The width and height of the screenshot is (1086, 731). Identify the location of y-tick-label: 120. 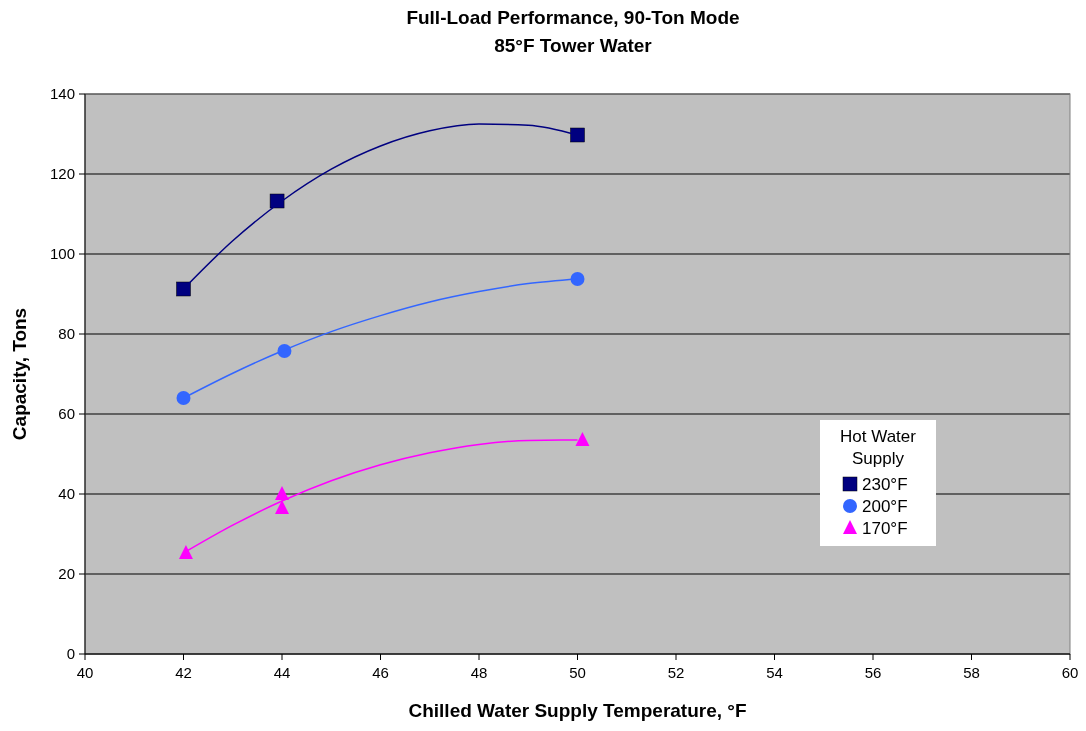
(62, 173).